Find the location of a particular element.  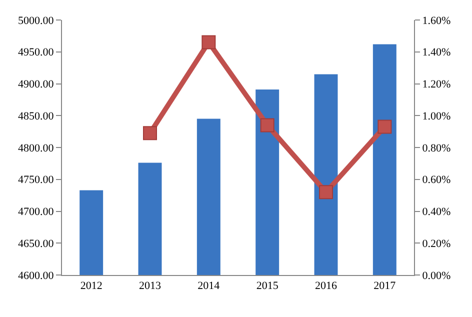

y2-tick-label: 1.20% is located at coordinates (436, 84).